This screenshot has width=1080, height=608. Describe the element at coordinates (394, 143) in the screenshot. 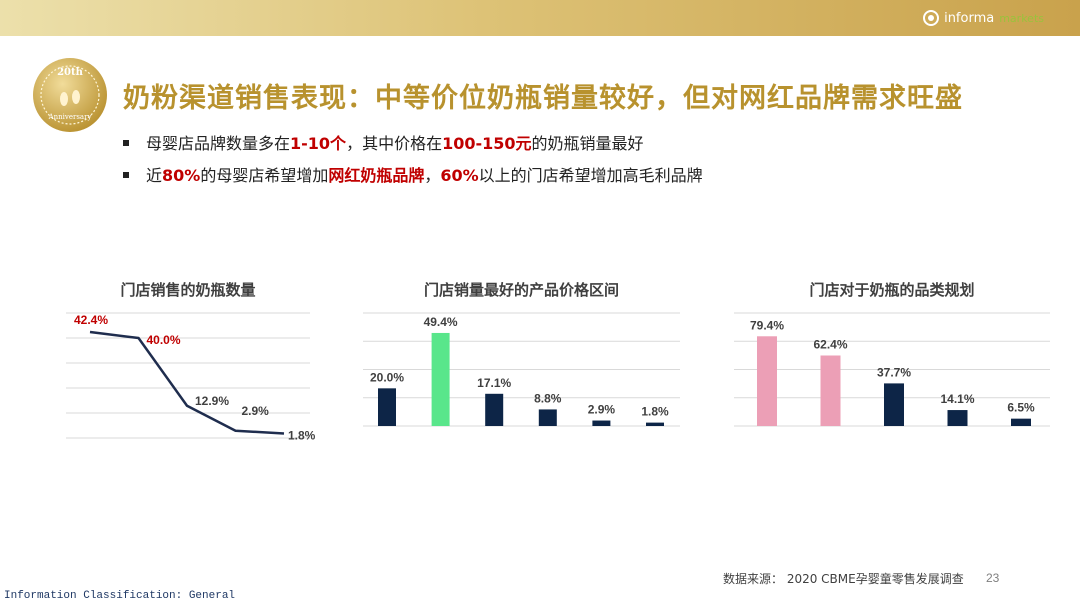

I see `bullet-text: ，其中价格在` at that location.